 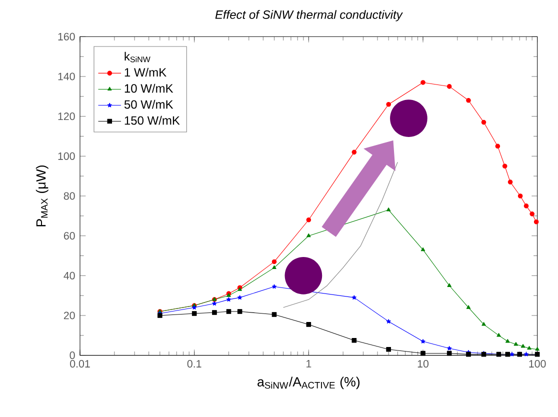 What do you see at coordinates (42, 196) in the screenshot?
I see `y-axis-title: P$_{MAX}$ (μW)` at bounding box center [42, 196].